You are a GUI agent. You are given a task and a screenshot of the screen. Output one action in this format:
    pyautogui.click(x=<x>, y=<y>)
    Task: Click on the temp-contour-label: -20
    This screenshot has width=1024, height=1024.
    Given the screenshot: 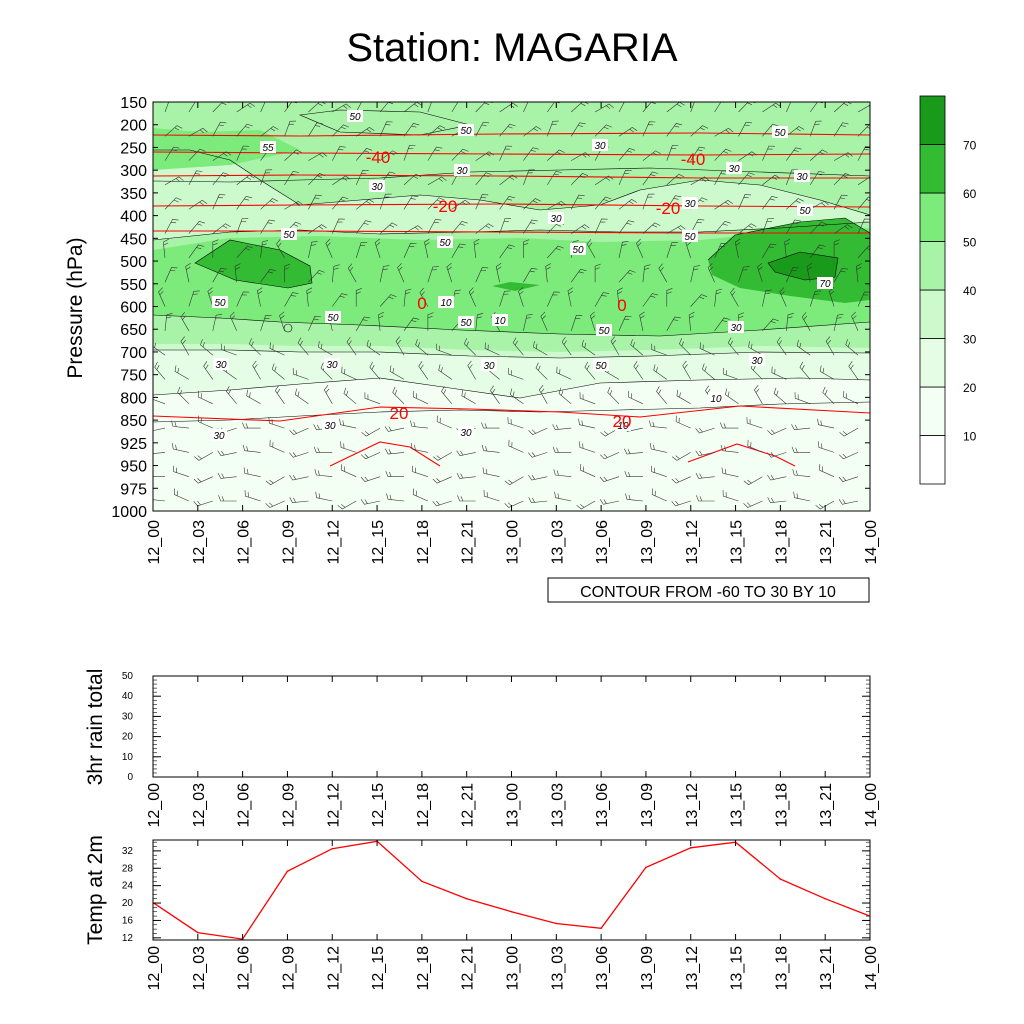 What is the action you would take?
    pyautogui.click(x=668, y=208)
    